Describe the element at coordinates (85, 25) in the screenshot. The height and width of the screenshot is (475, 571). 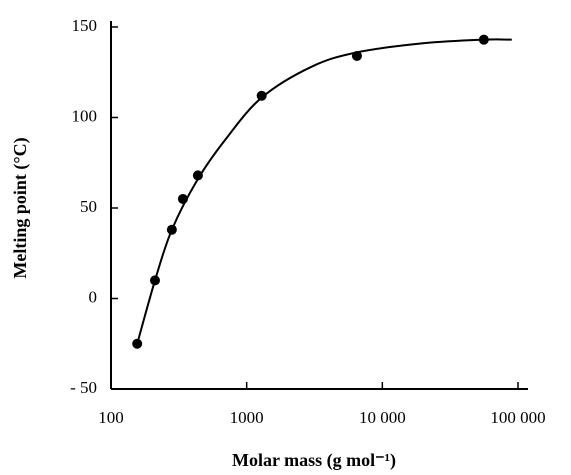
I see `y-tick-label: 150` at that location.